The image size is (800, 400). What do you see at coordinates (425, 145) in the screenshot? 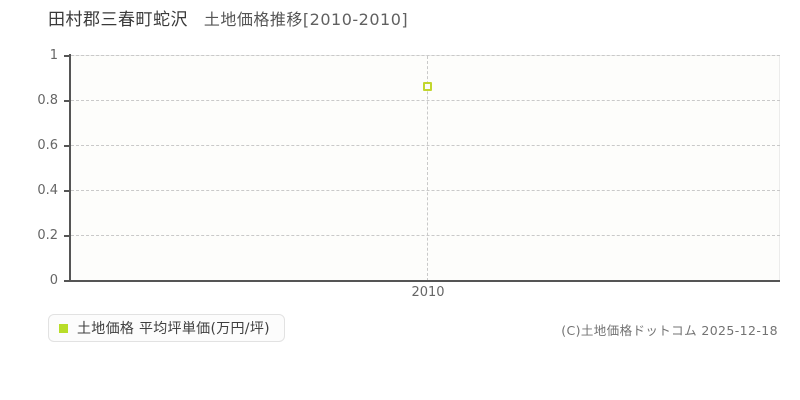
I see `gridline-y-0.6` at bounding box center [425, 145].